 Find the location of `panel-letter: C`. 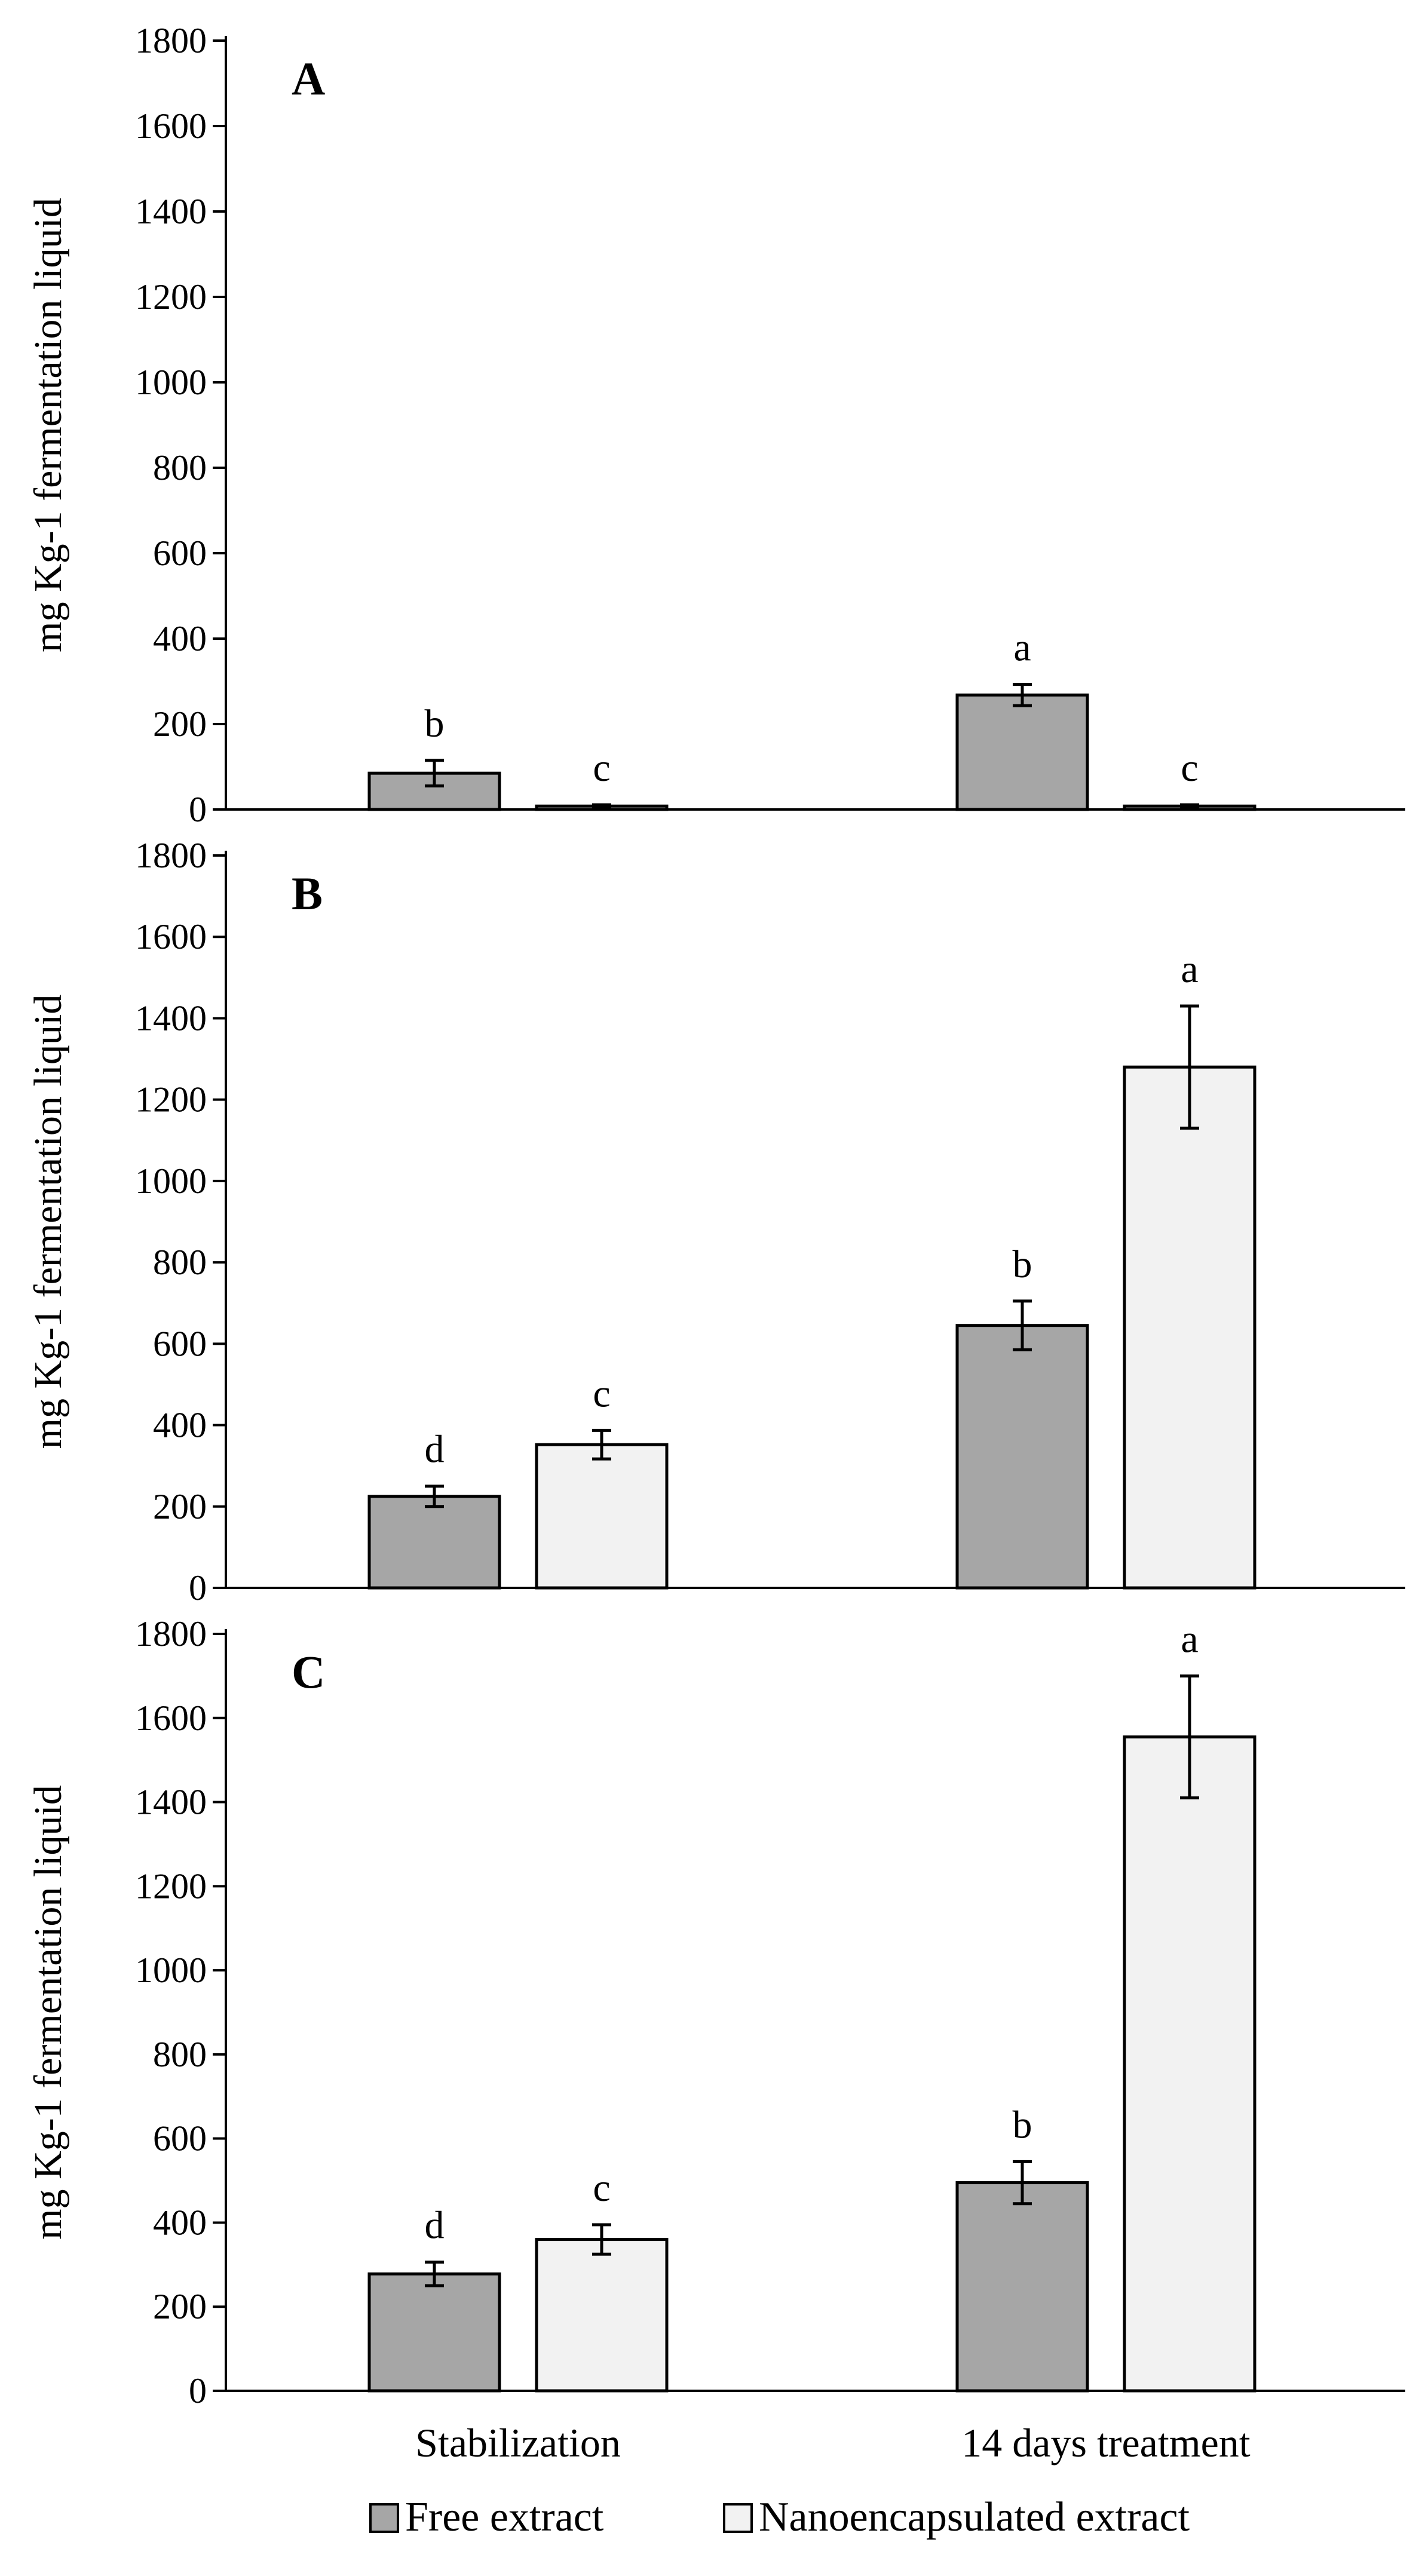

panel-letter: C is located at coordinates (308, 1672).